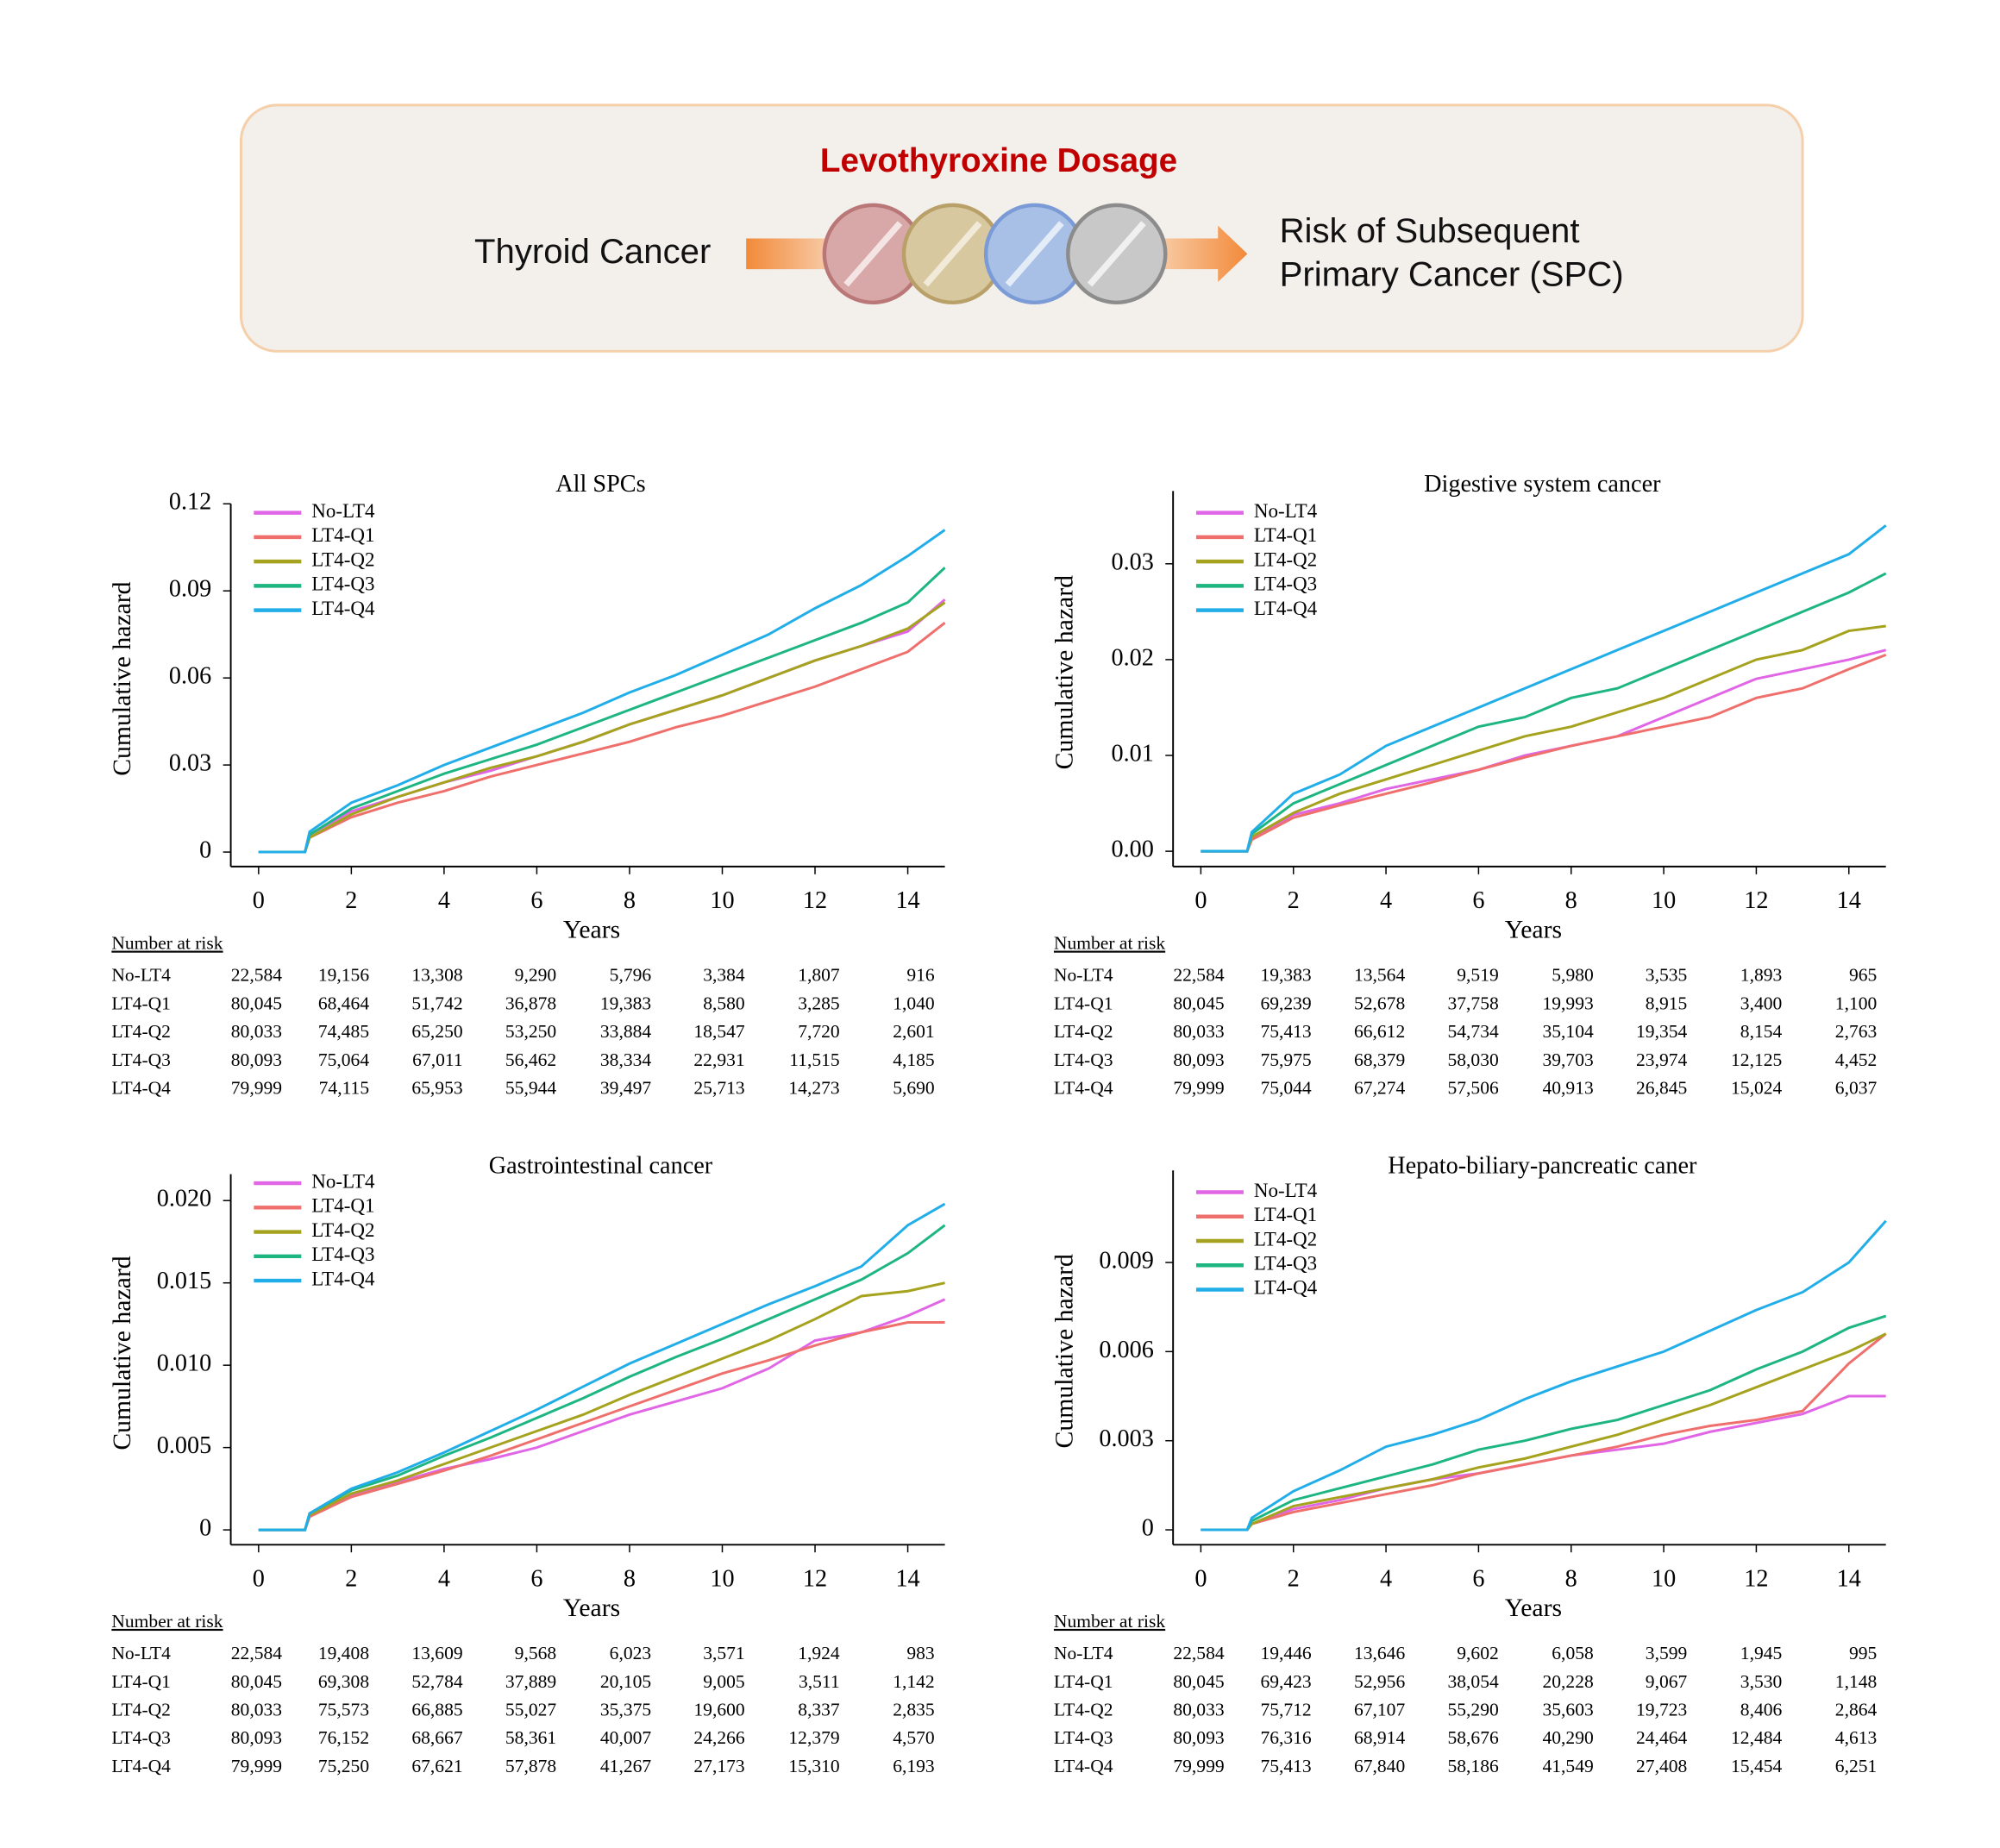  I want to click on risk-cell: 13,646, so click(1379, 1653).